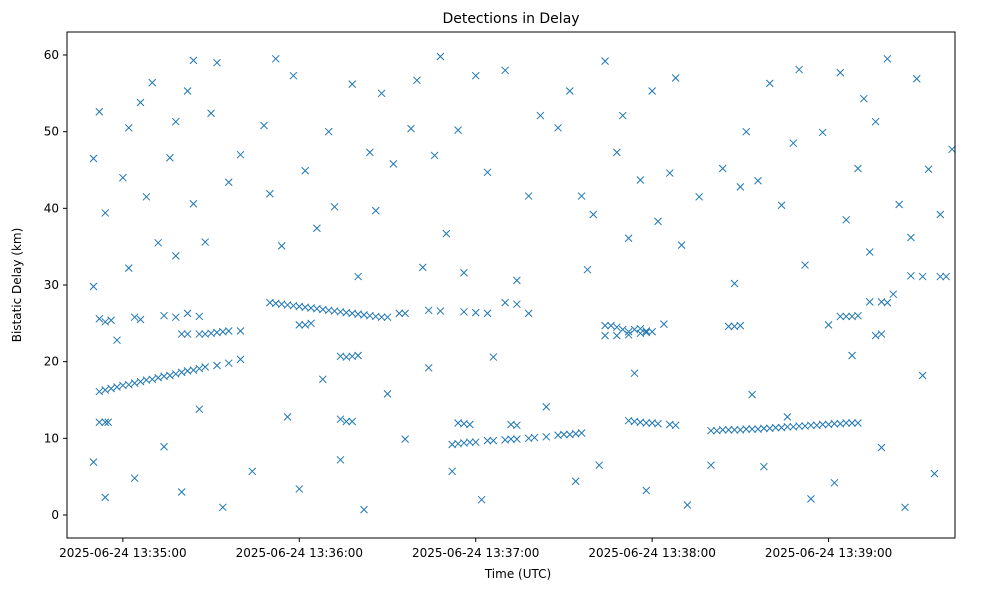 The width and height of the screenshot is (989, 590). Describe the element at coordinates (828, 553) in the screenshot. I see `x-tick-label: 2025-06-24 13:39:00` at that location.